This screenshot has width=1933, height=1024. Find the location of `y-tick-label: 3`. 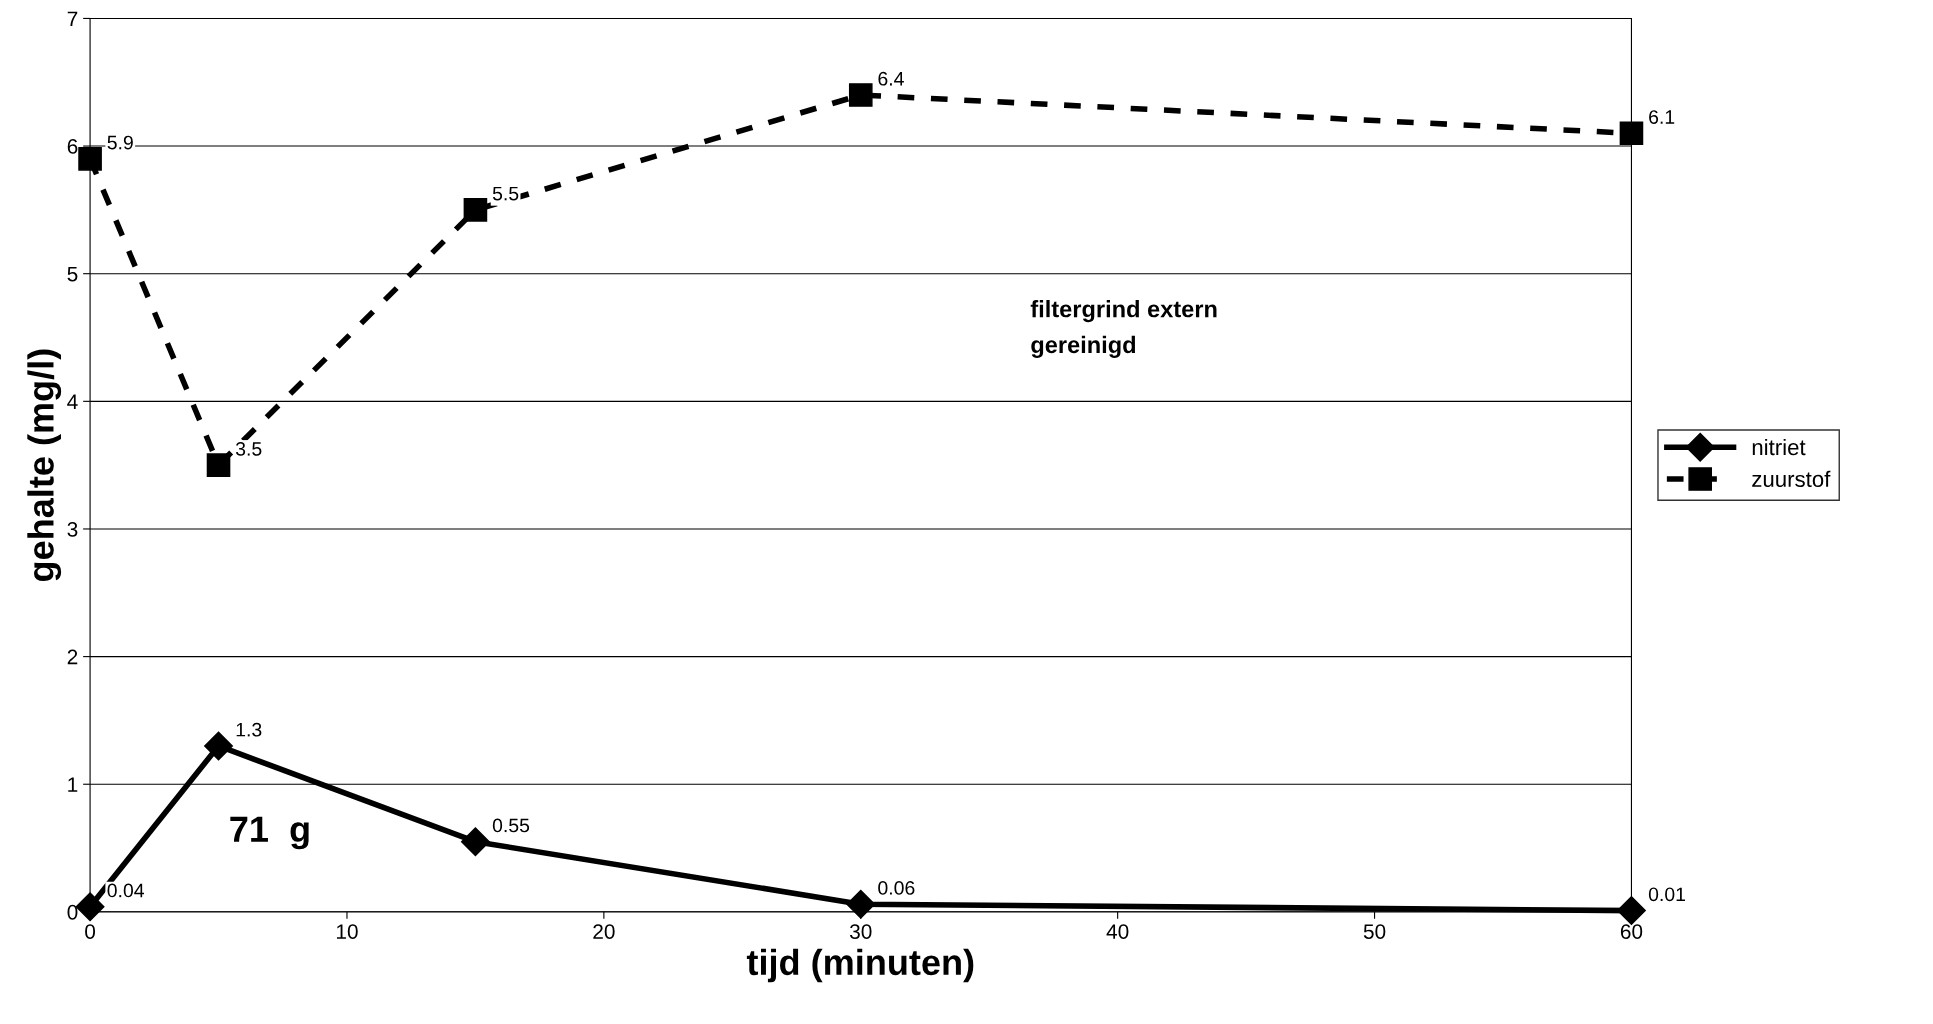

y-tick-label: 3 is located at coordinates (72, 529).